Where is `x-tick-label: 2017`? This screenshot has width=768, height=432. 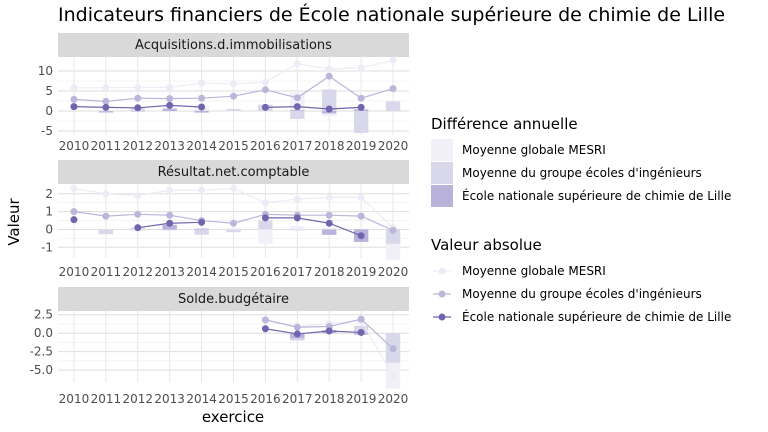 x-tick-label: 2017 is located at coordinates (297, 146).